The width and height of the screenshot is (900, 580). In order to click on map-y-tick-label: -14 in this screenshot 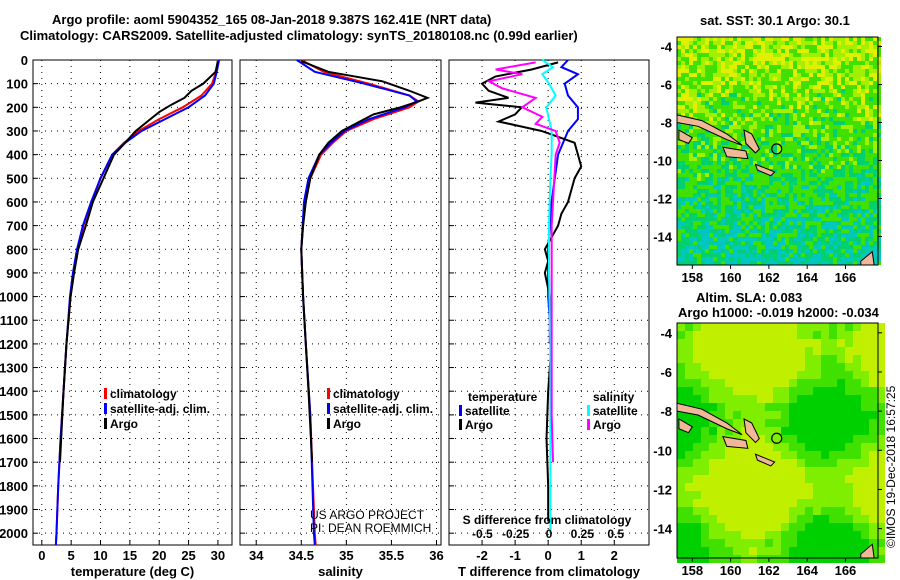, I will do `click(663, 529)`.